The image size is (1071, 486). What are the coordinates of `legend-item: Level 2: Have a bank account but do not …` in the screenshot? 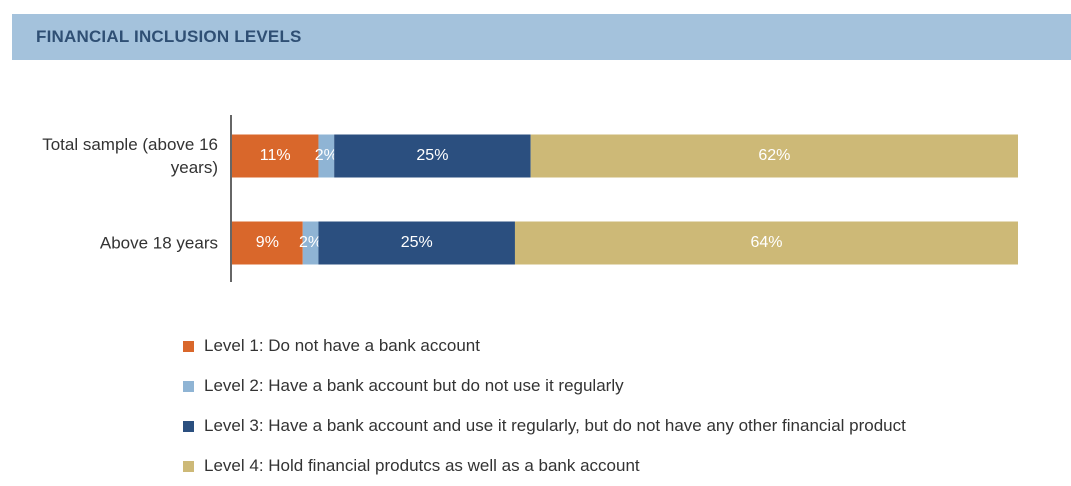 It's located at (544, 386).